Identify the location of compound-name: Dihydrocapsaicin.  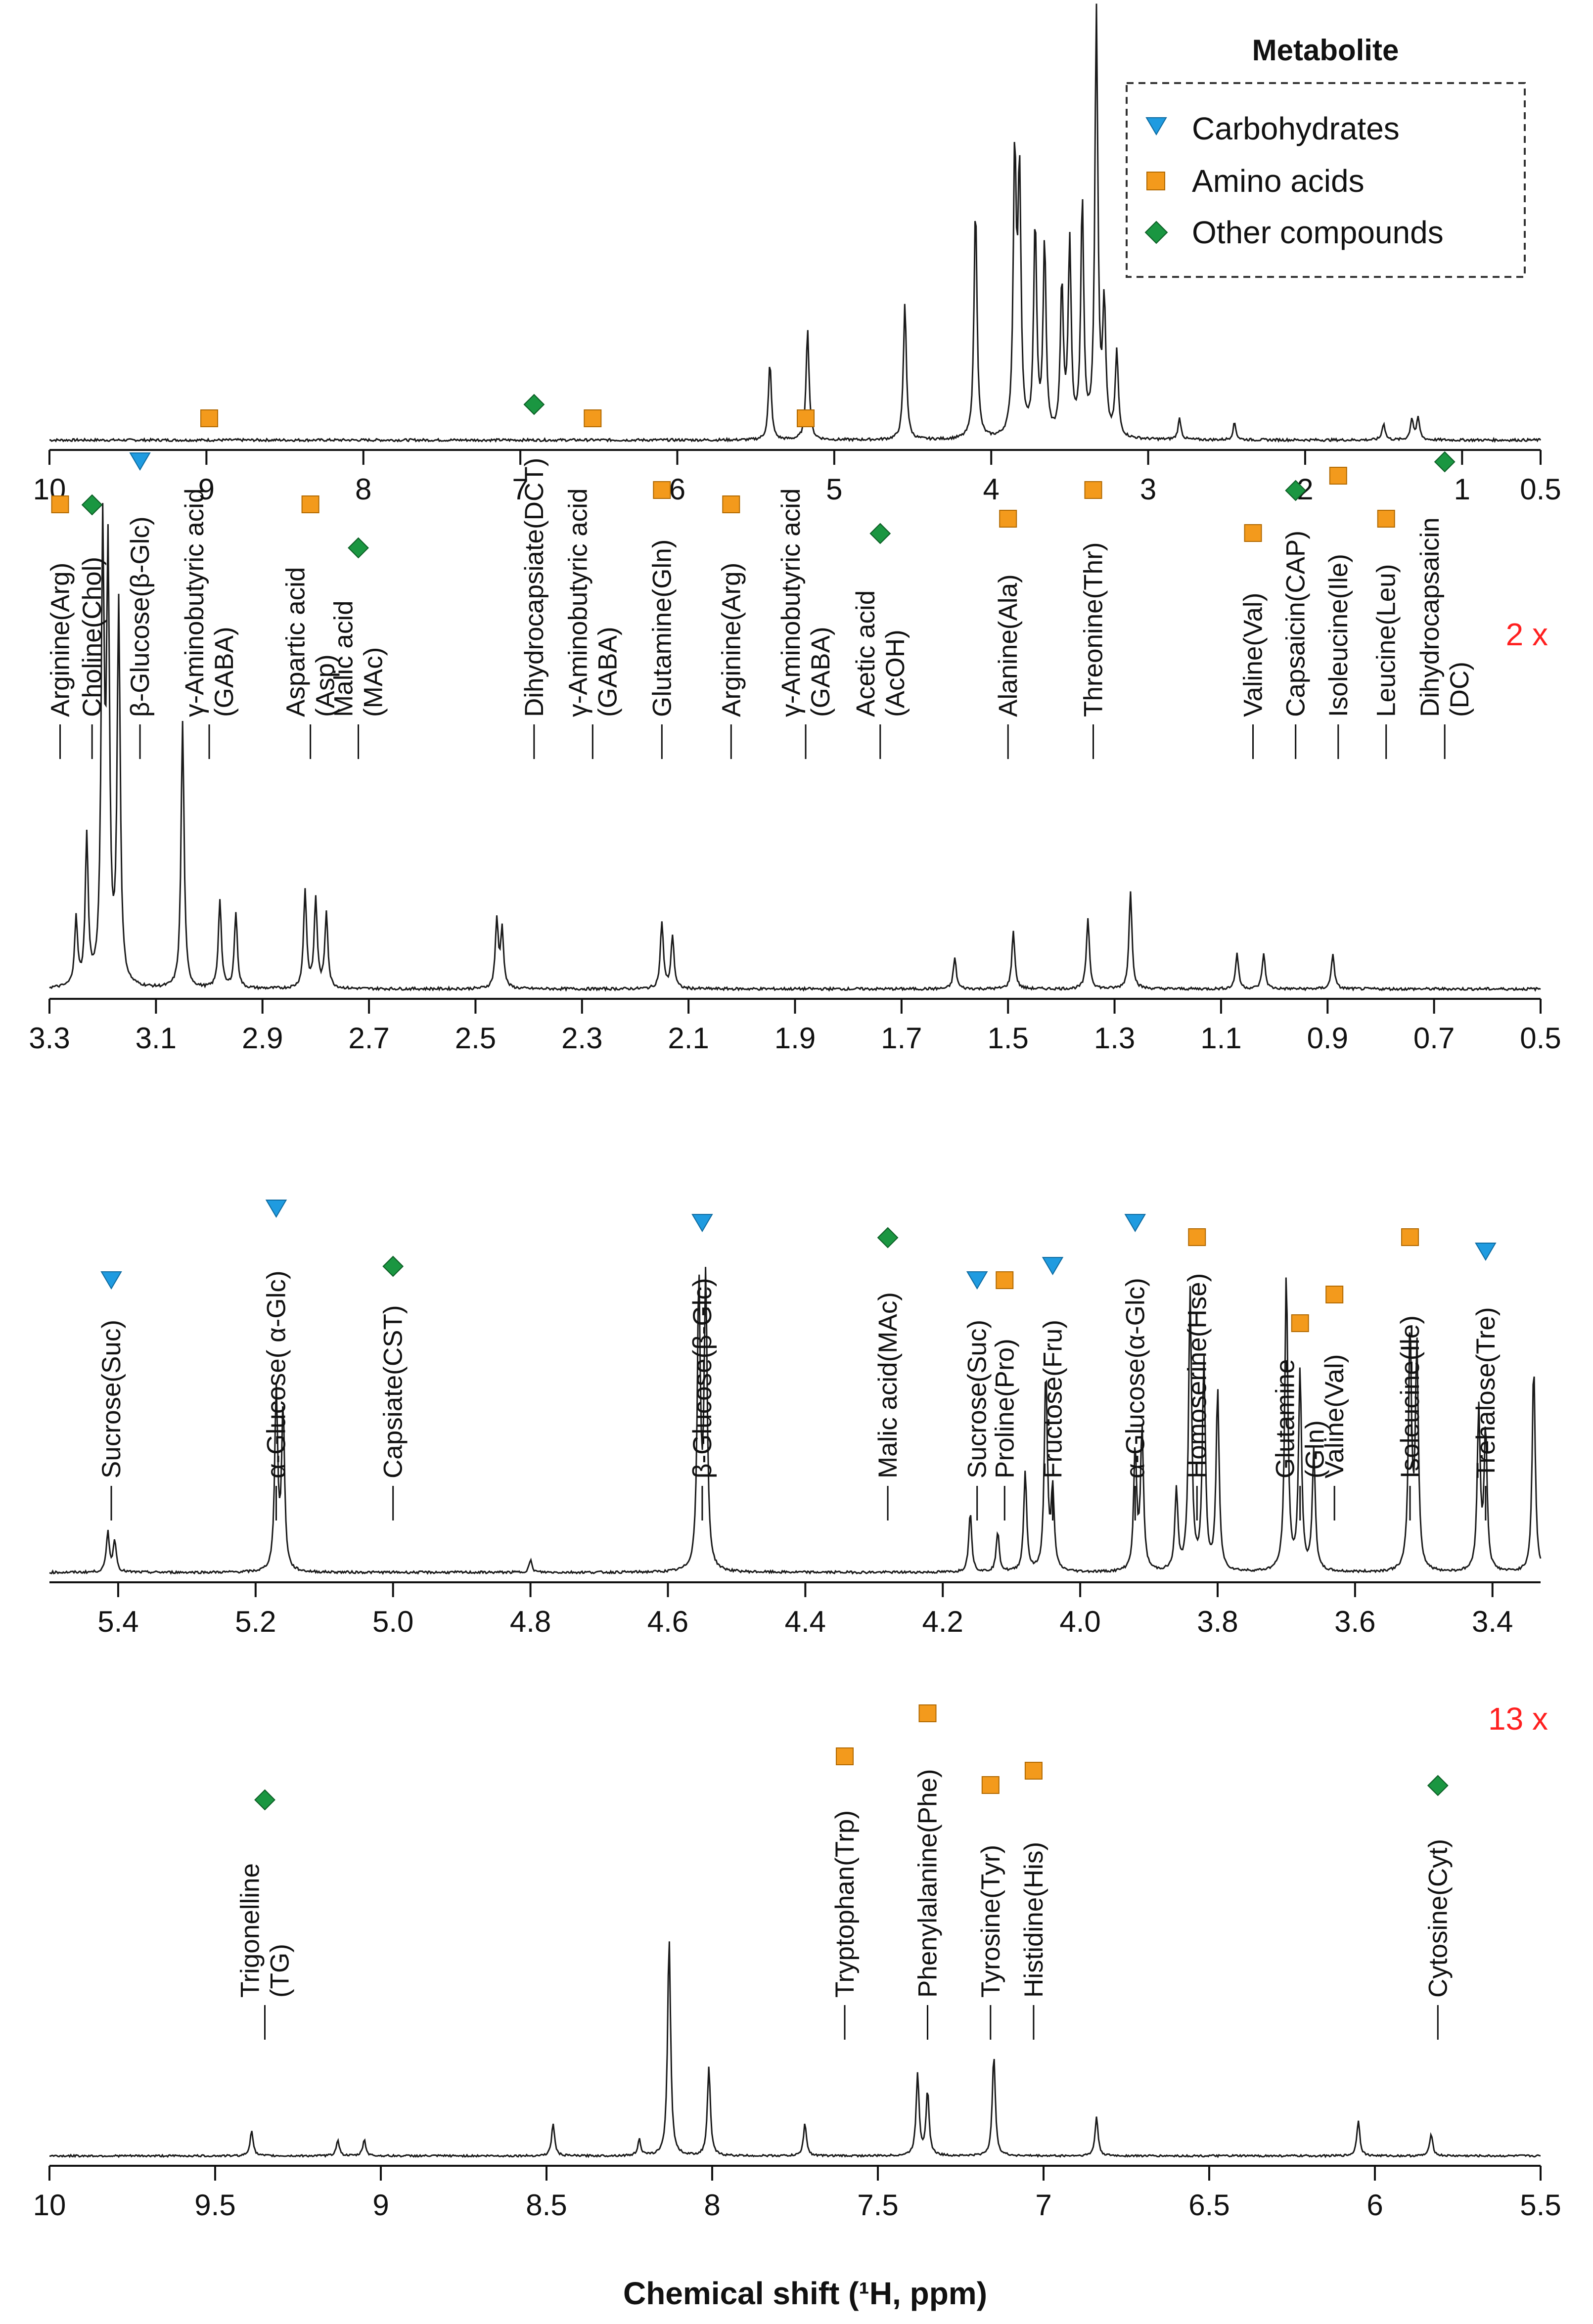
(1430, 617).